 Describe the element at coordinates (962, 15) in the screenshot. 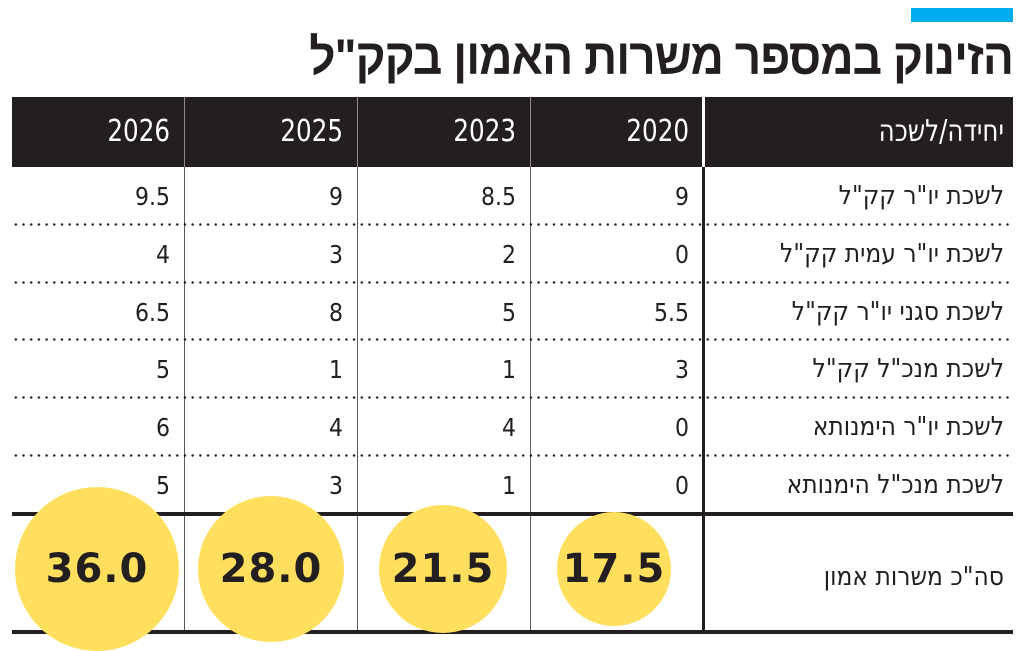

I see `accent-bar` at that location.